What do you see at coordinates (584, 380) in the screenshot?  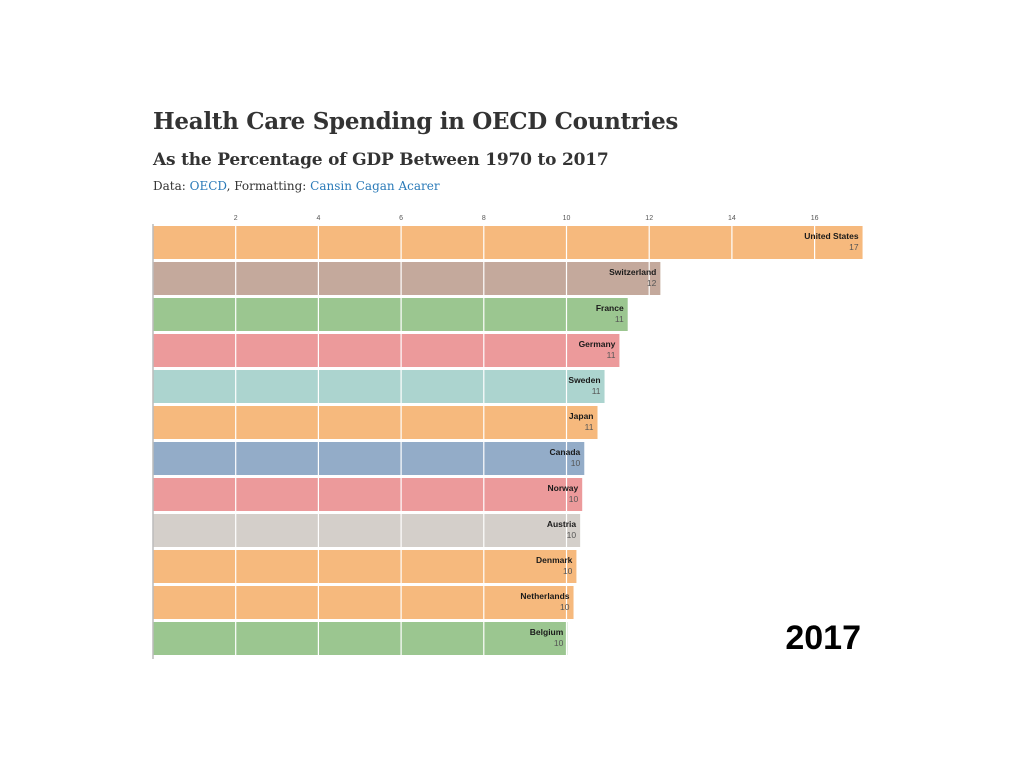 I see `bar-name-label: Sweden` at bounding box center [584, 380].